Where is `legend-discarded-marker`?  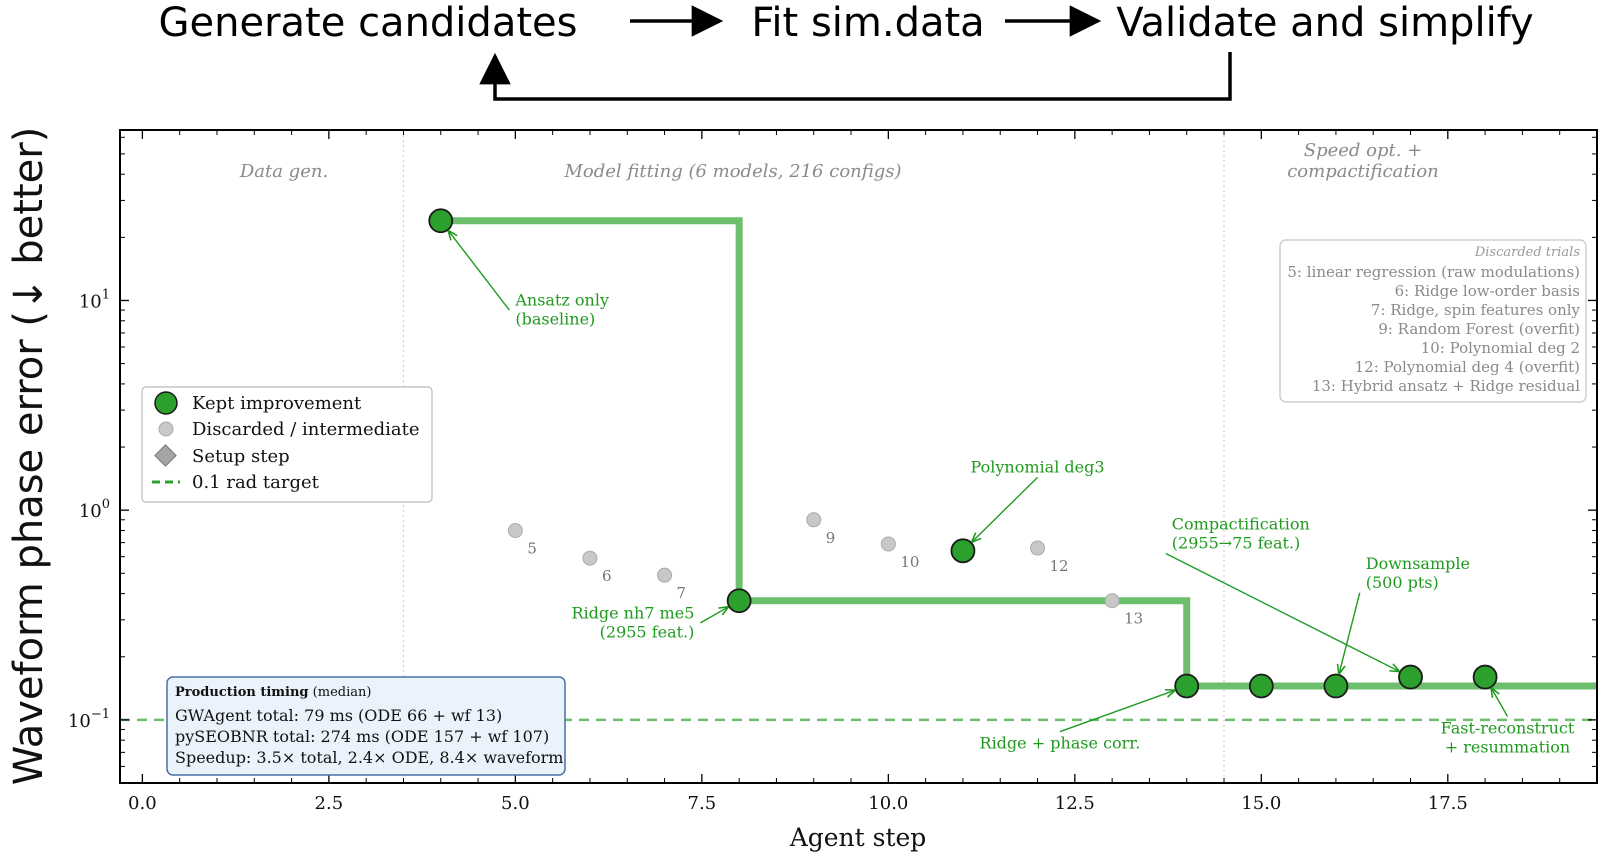
legend-discarded-marker is located at coordinates (166, 429).